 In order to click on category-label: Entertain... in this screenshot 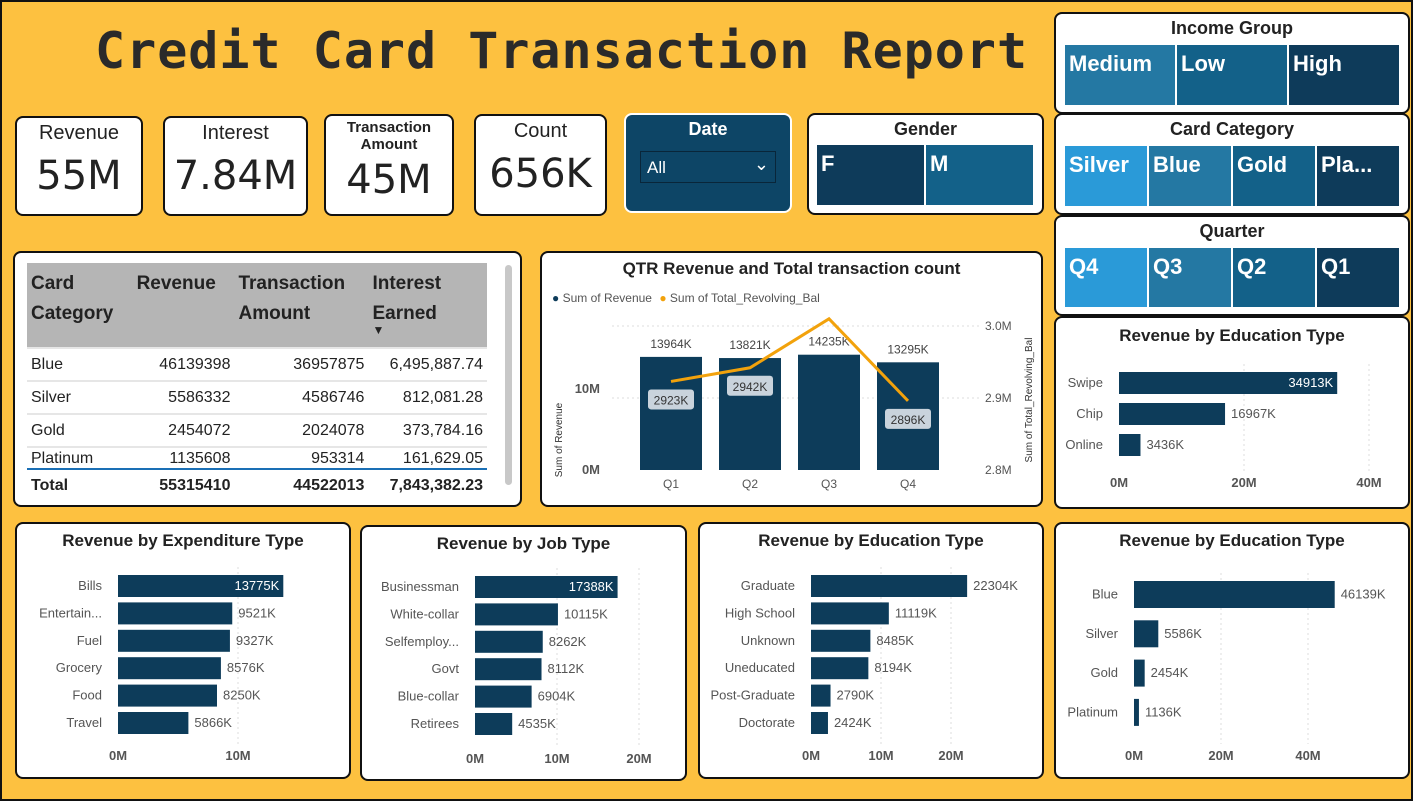, I will do `click(70, 612)`.